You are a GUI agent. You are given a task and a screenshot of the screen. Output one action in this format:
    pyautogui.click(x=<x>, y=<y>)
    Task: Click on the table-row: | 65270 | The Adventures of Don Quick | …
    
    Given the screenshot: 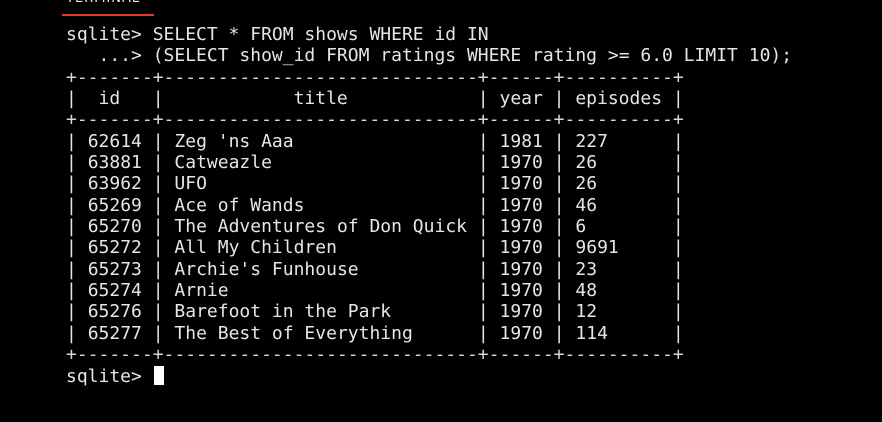 What is the action you would take?
    pyautogui.click(x=375, y=227)
    